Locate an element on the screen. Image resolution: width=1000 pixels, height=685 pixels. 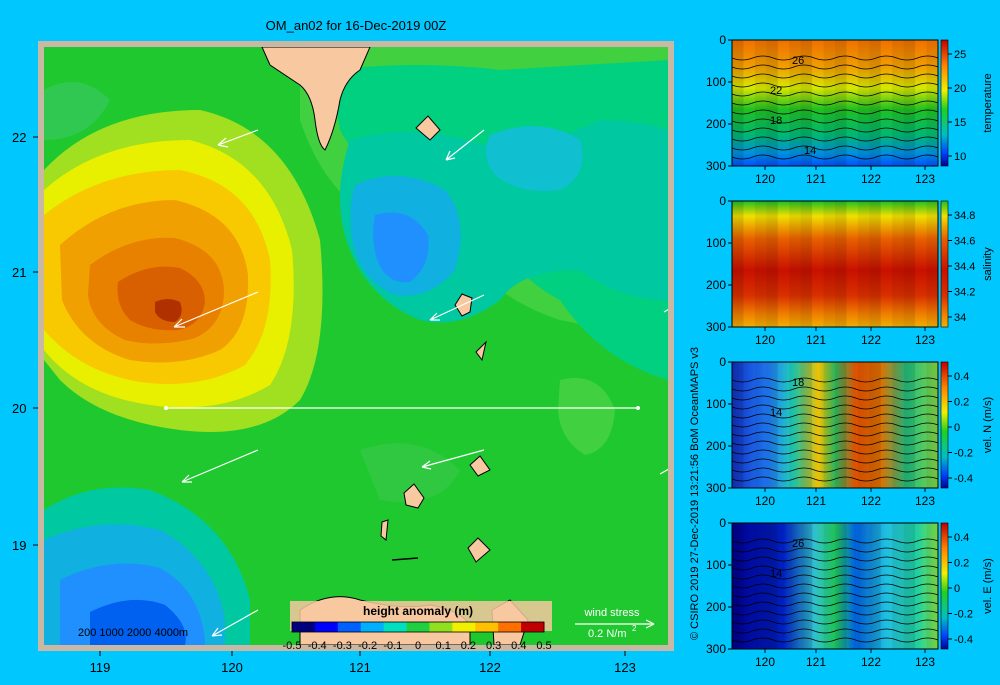
colorbar-tick-label: 34 is located at coordinates (960, 318).